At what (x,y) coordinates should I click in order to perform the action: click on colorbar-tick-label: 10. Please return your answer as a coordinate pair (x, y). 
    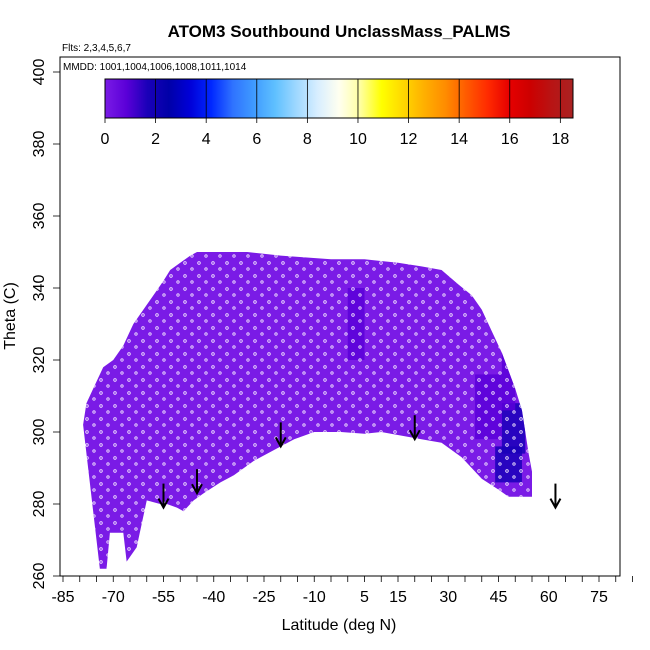
    Looking at the image, I should click on (358, 139).